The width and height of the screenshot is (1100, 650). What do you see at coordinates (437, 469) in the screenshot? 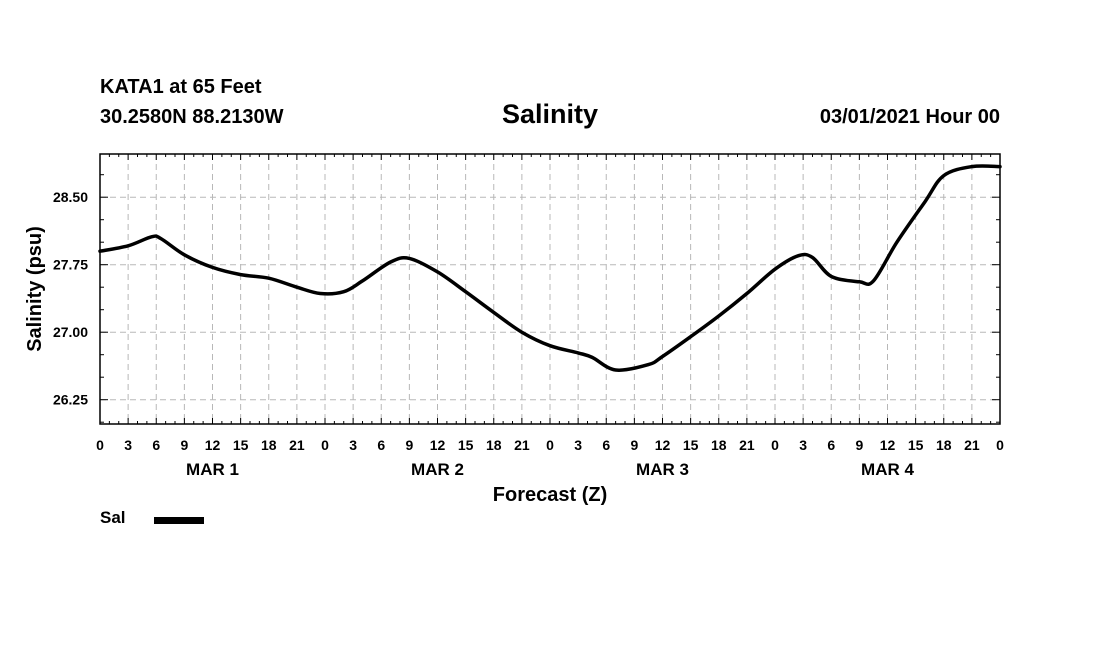
I see `day-label: MAR 2` at bounding box center [437, 469].